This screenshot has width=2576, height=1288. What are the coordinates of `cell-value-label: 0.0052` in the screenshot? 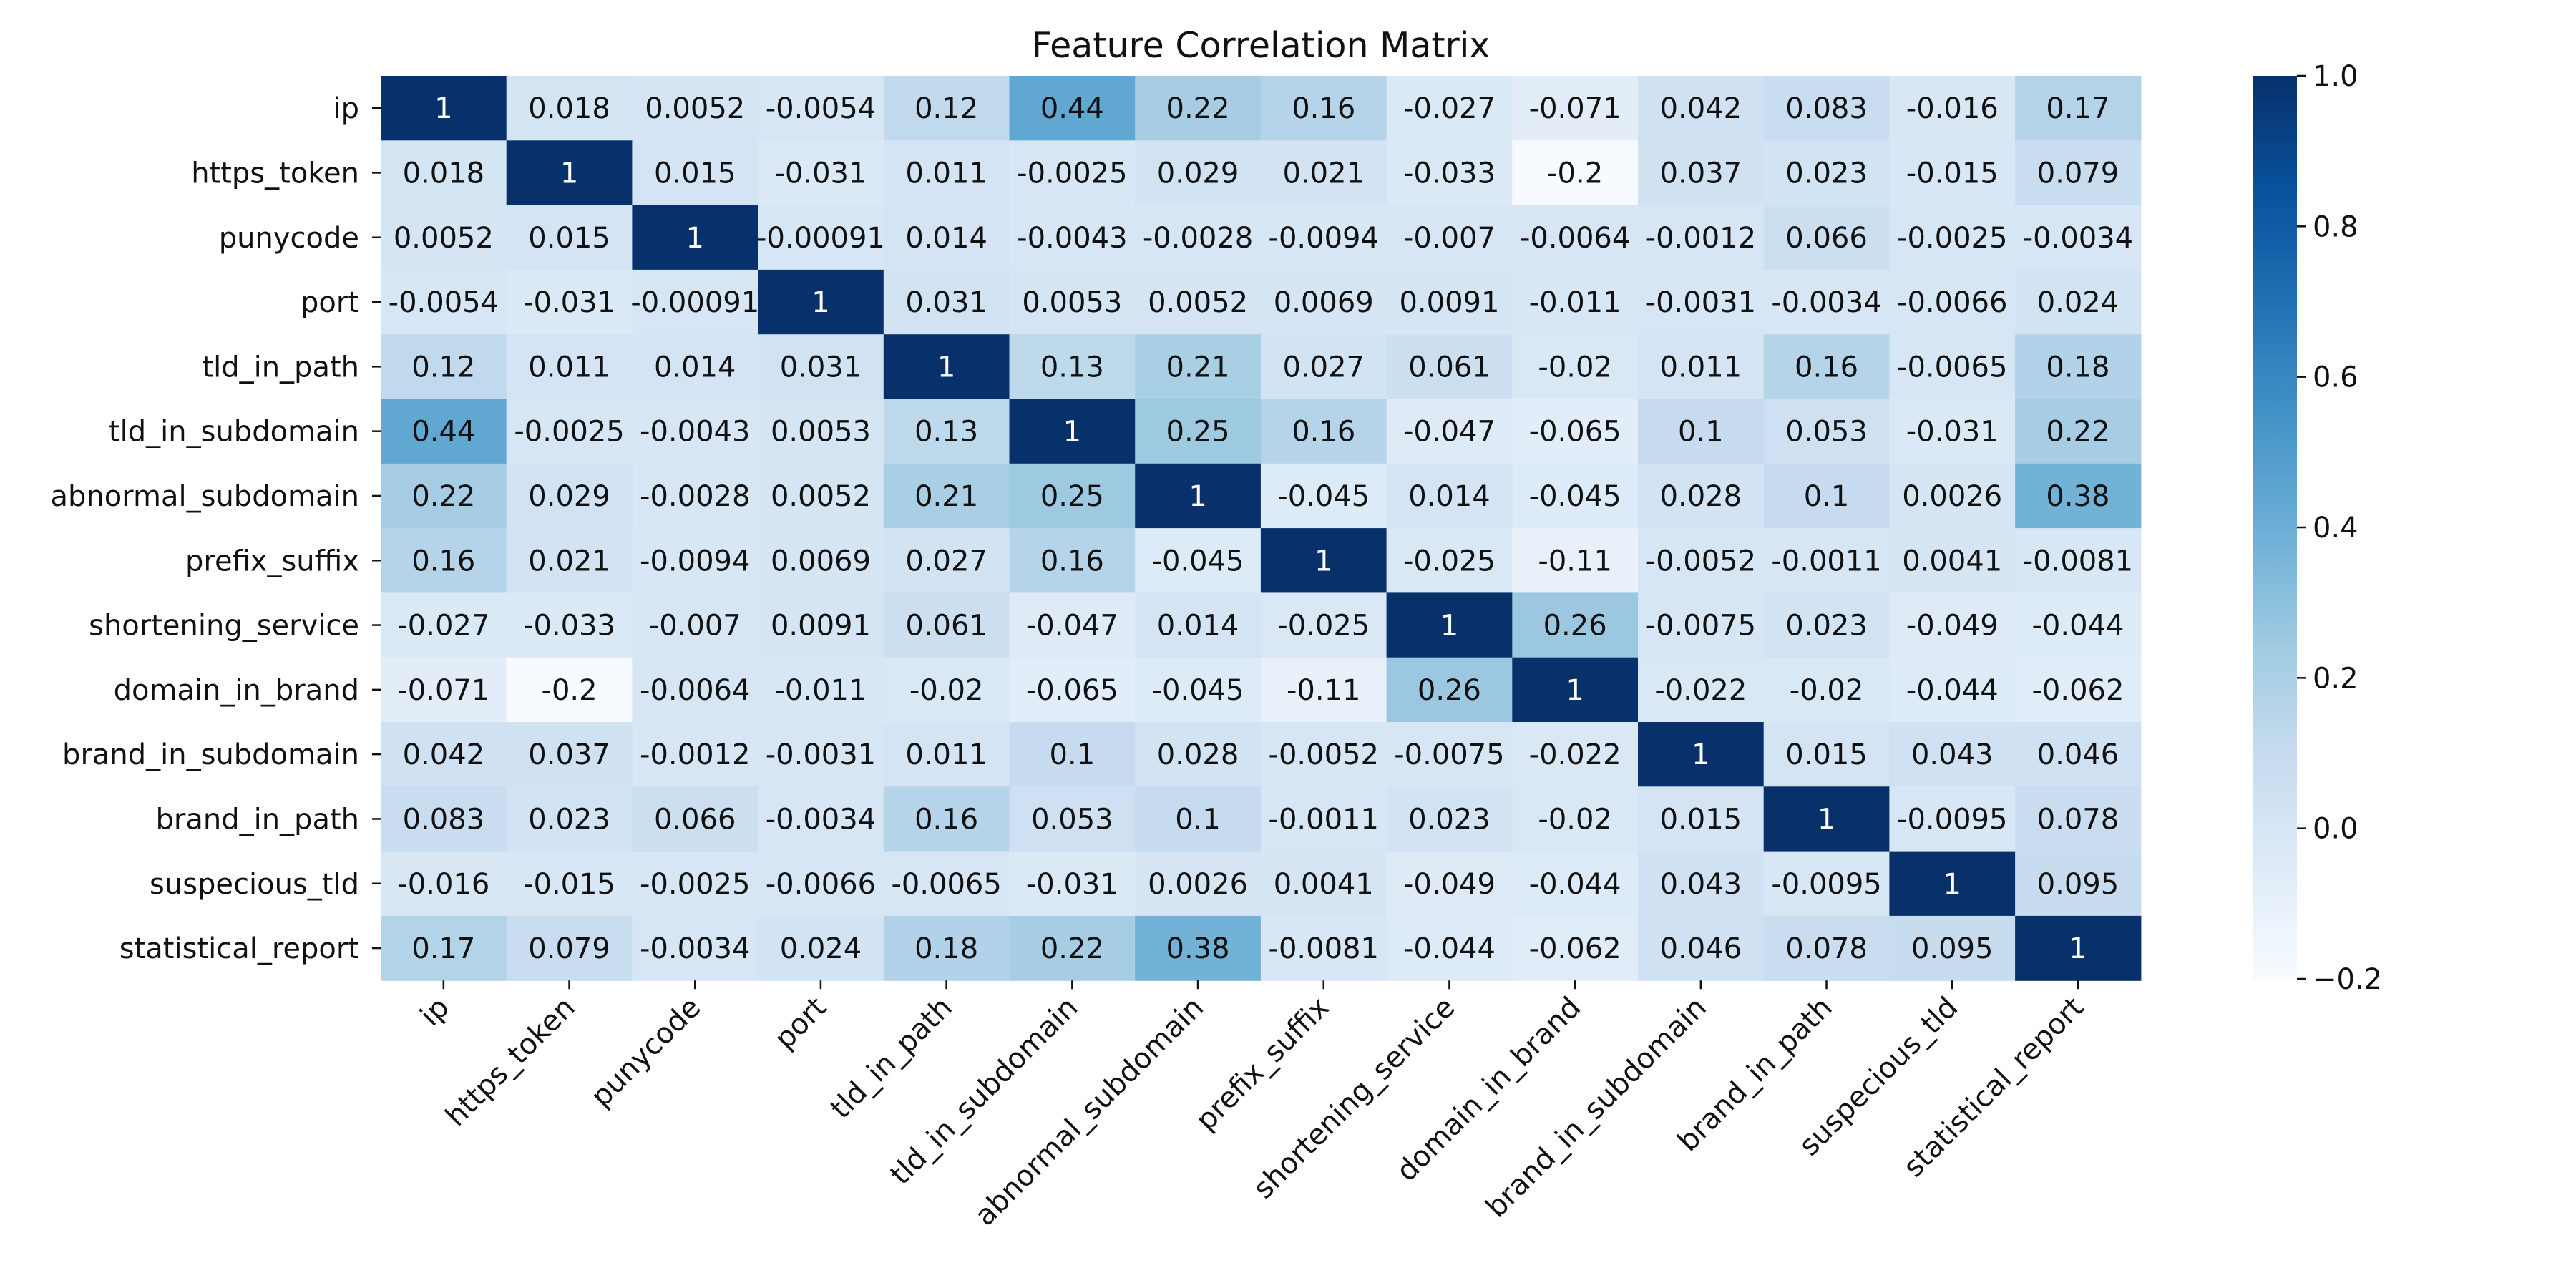 It's located at (444, 238).